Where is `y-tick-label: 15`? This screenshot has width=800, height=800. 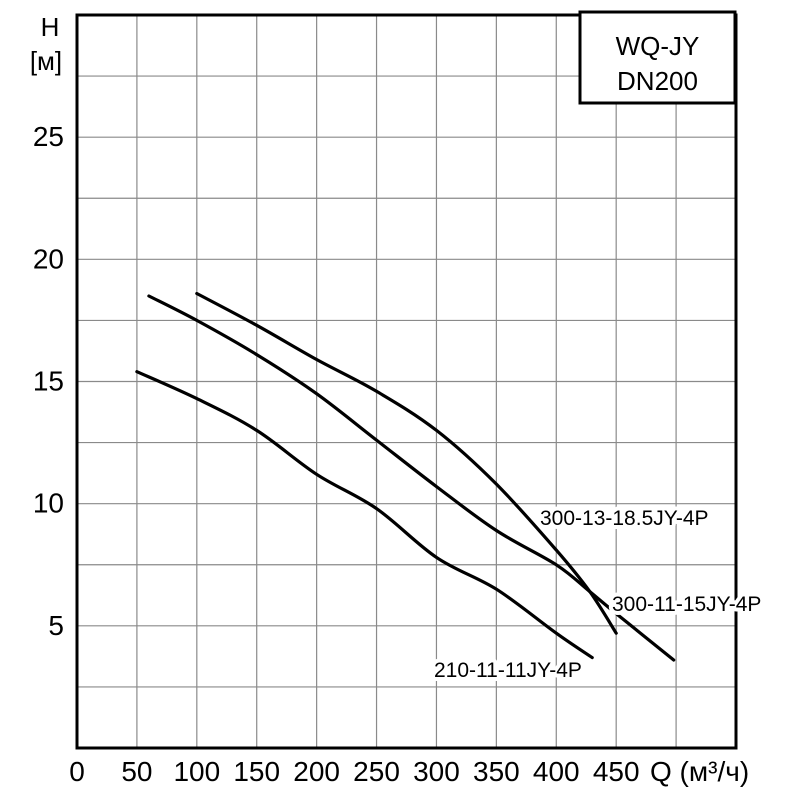
y-tick-label: 15 is located at coordinates (48, 381).